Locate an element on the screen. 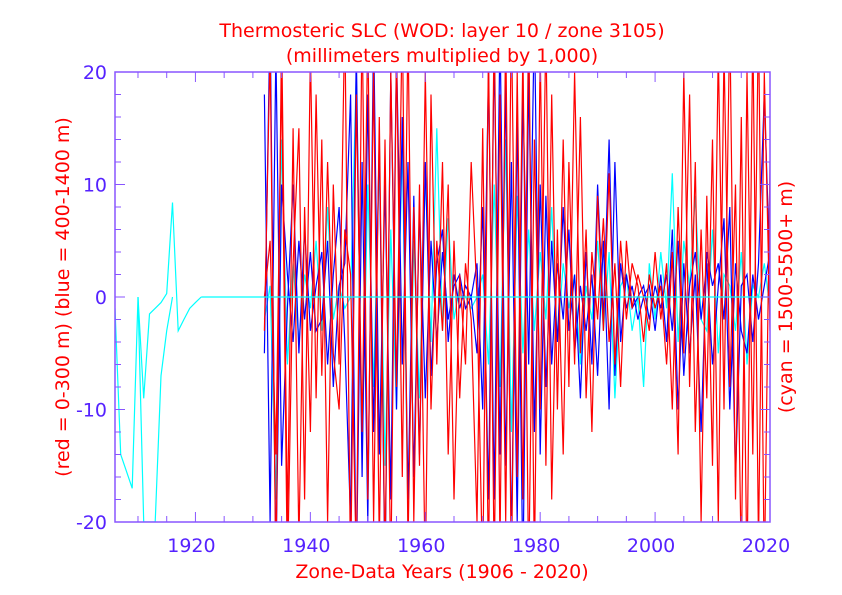 The height and width of the screenshot is (595, 842). x-tick-labels: 1920 1940 1960 1980 2000 2020 is located at coordinates (478, 546).